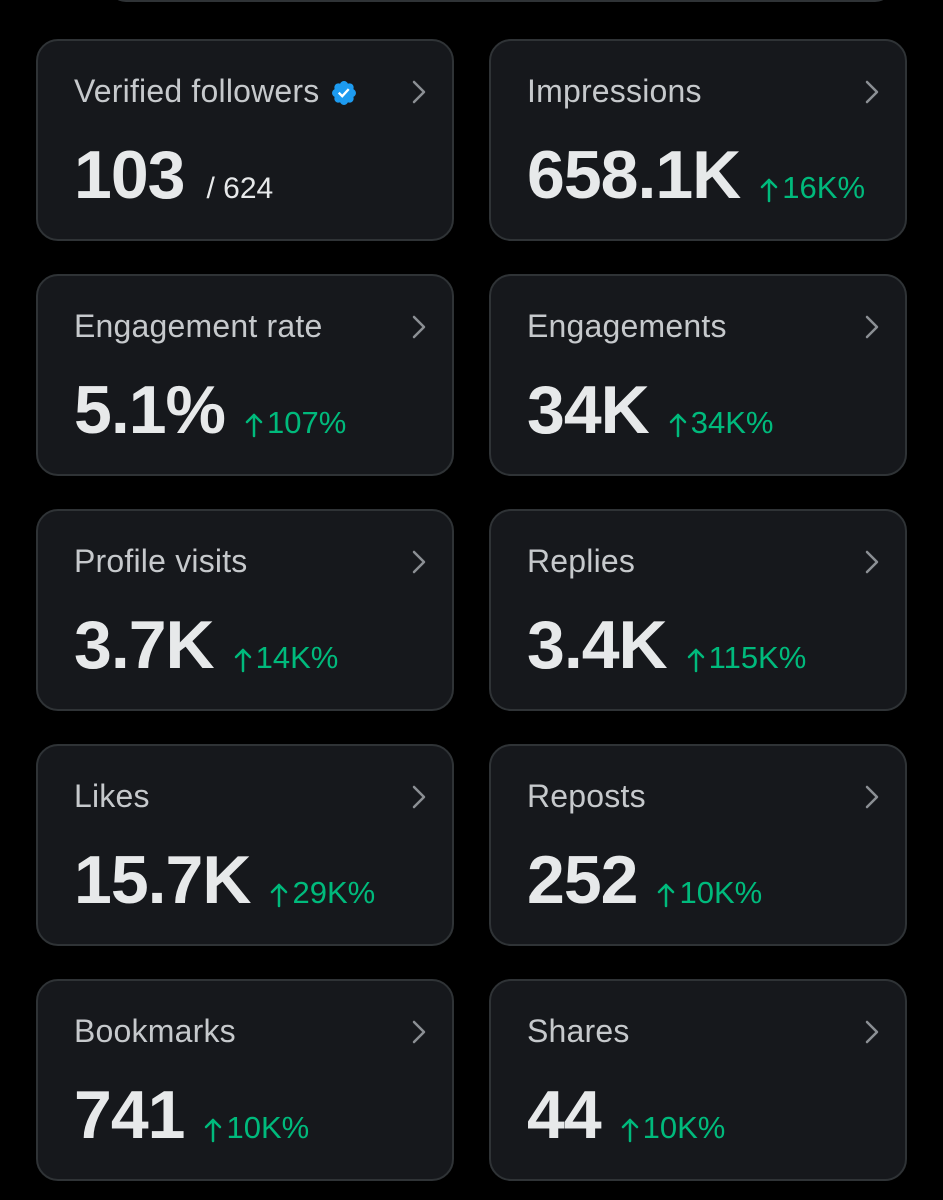 This screenshot has height=1200, width=943. What do you see at coordinates (582, 880) in the screenshot?
I see `metric-value: 252` at bounding box center [582, 880].